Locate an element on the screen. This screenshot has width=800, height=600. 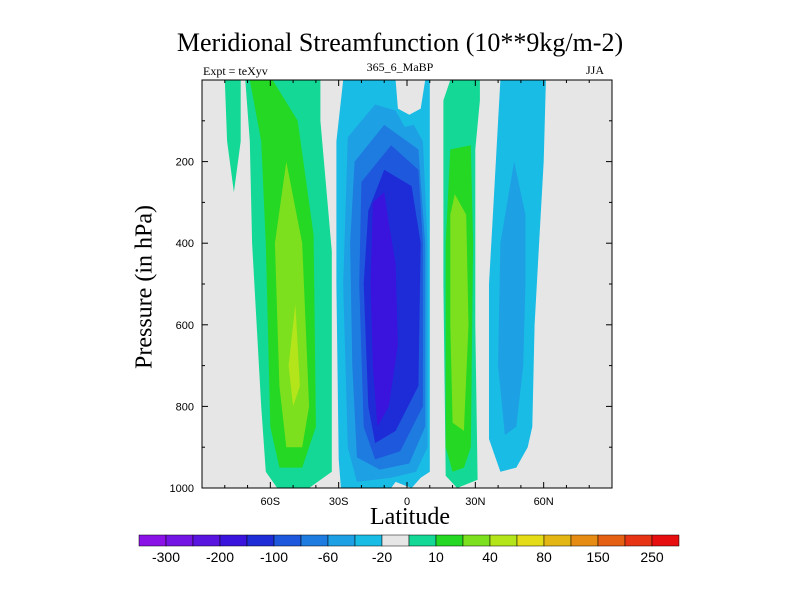
colorbar-label: -200 is located at coordinates (220, 557).